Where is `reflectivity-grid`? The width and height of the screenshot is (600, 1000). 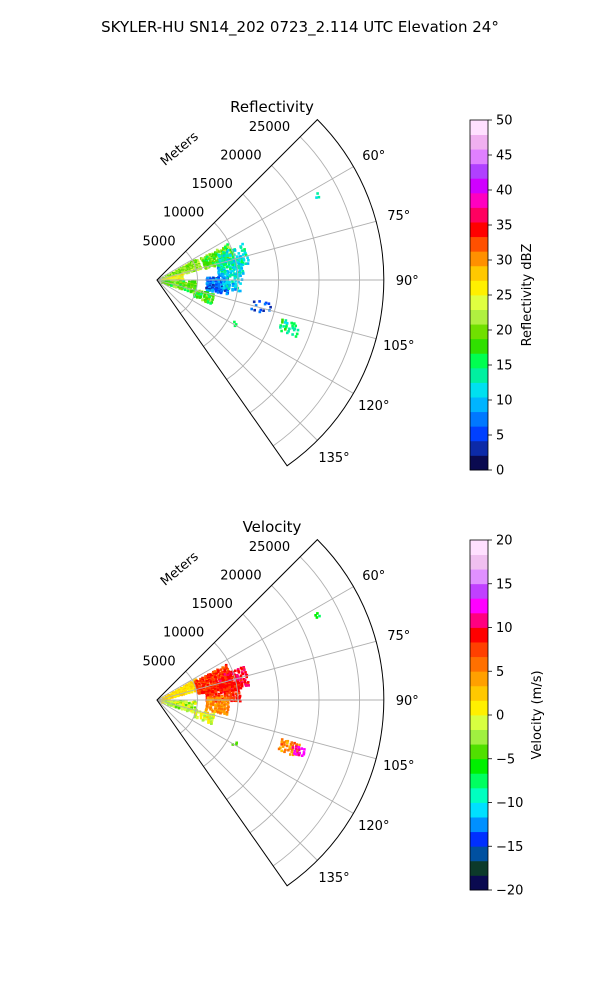 reflectivity-grid is located at coordinates (270, 292).